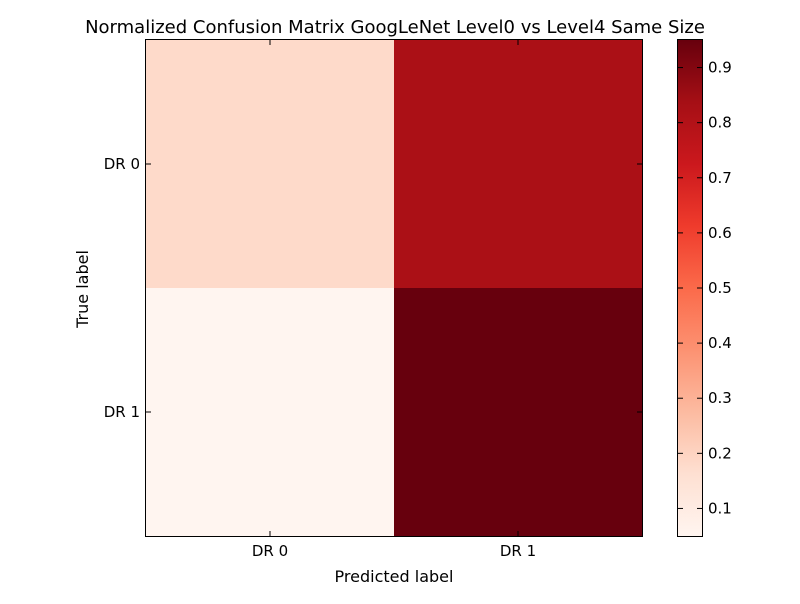 The height and width of the screenshot is (604, 800). I want to click on colorbar-ticks: 0.1 0.2 0.3 0.4 0.5 0.6 0.7 0.8 0.9, so click(705, 288).